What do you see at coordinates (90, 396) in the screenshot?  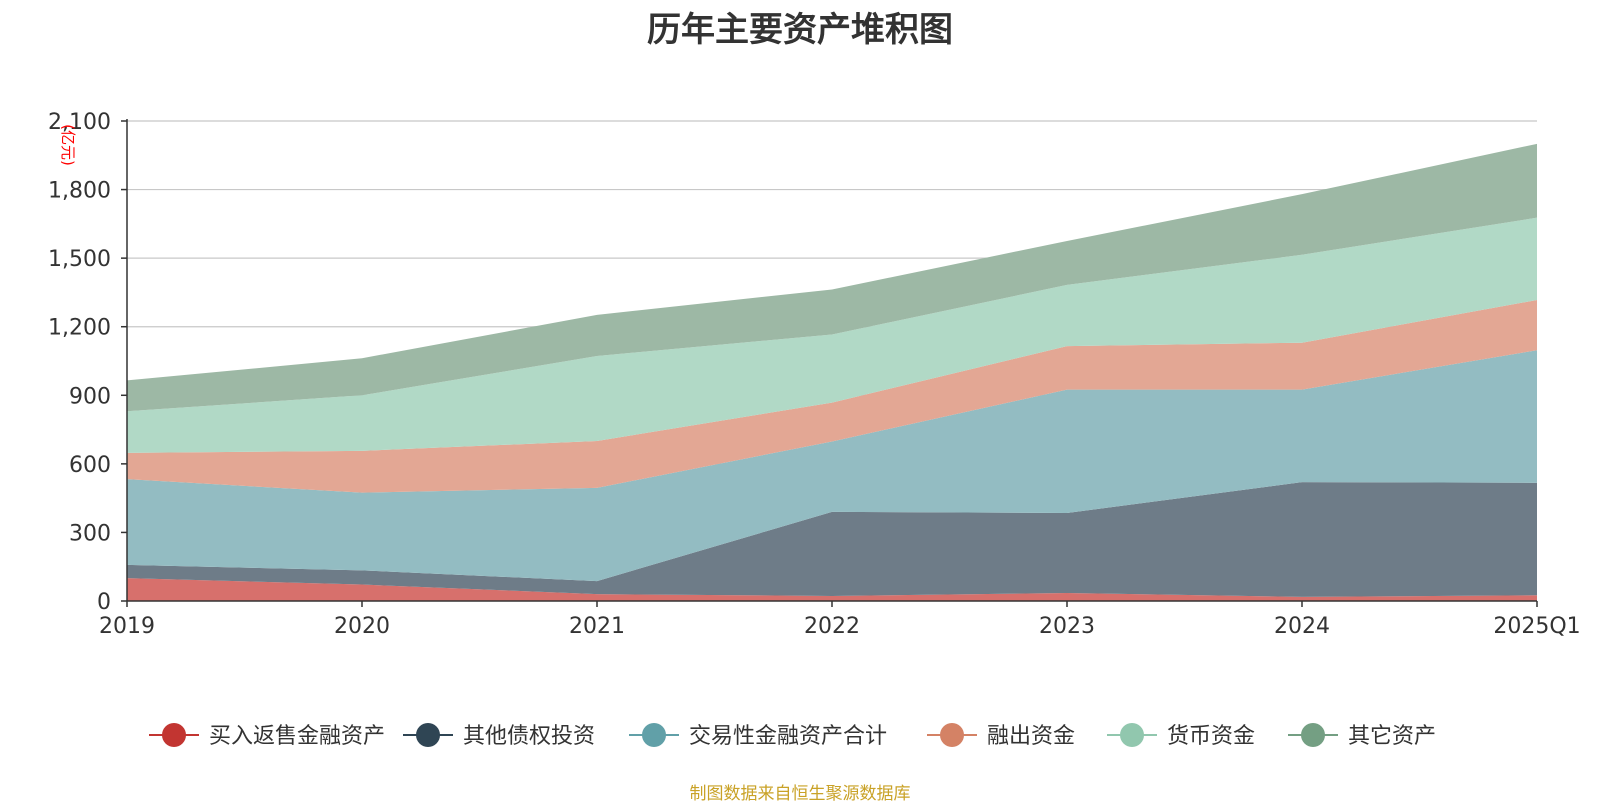 I see `y-tick-label: 900` at bounding box center [90, 396].